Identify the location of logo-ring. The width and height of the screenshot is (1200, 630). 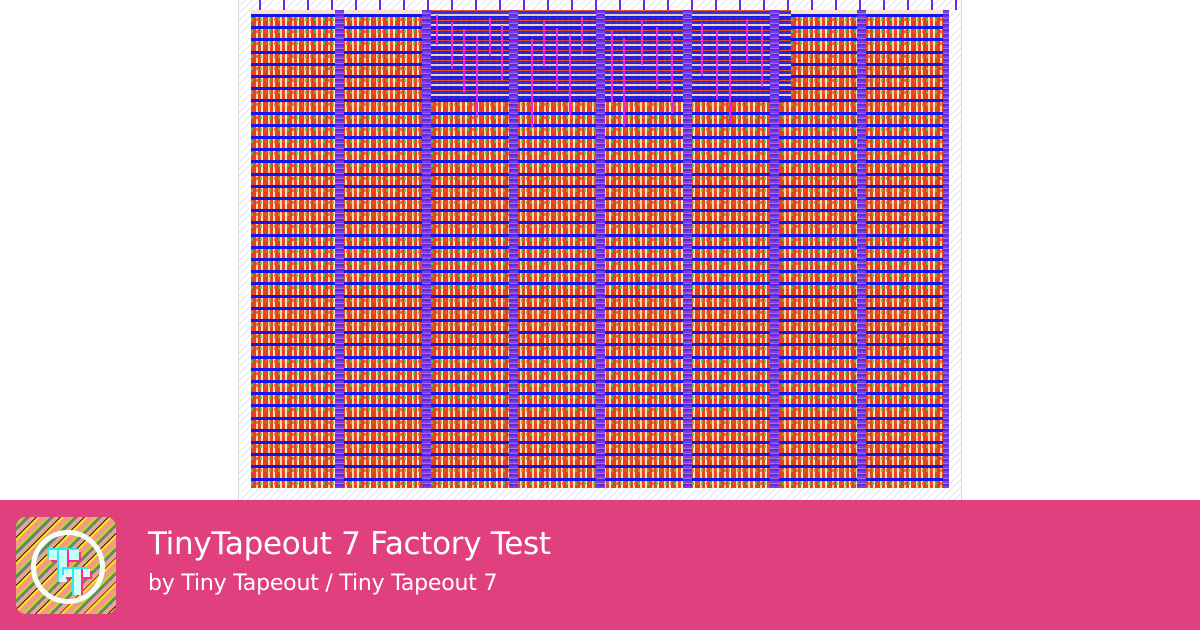
(68, 567).